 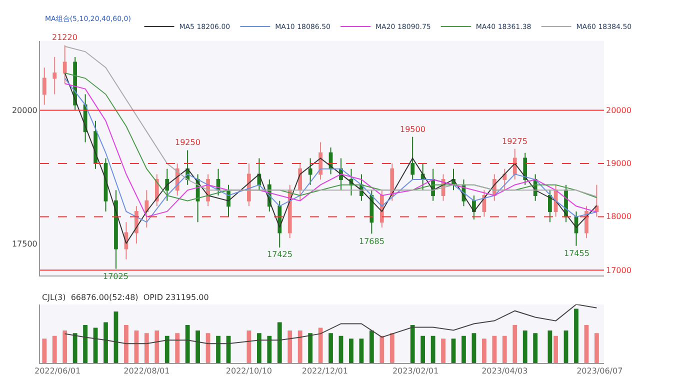 I want to click on x-tick-label: 2022/06/01, so click(x=57, y=371).